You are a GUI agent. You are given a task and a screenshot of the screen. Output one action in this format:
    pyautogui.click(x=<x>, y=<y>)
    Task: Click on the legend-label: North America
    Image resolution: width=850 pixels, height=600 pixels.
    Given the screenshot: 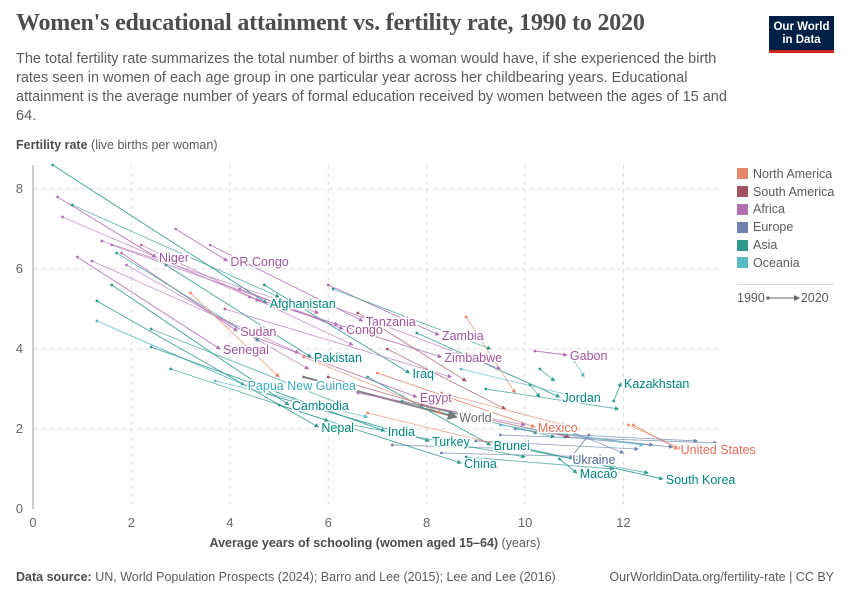 What is the action you would take?
    pyautogui.click(x=793, y=173)
    